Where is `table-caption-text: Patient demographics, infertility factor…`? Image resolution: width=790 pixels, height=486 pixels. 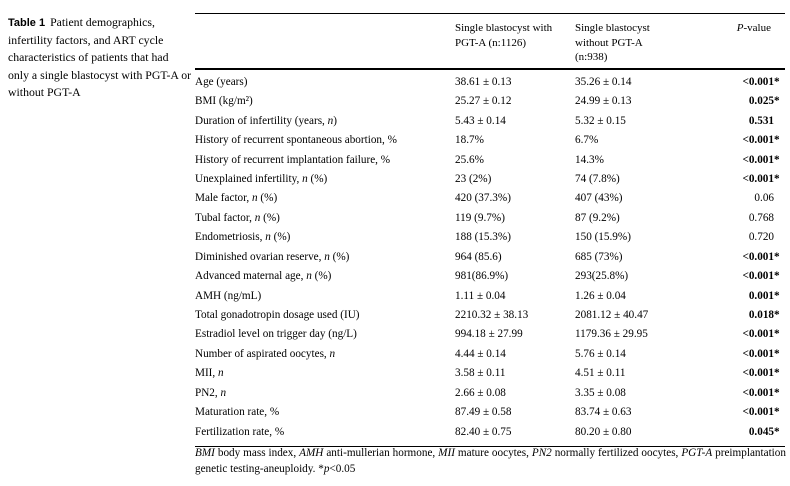 table-caption-text: Patient demographics, infertility factor… is located at coordinates (100, 57).